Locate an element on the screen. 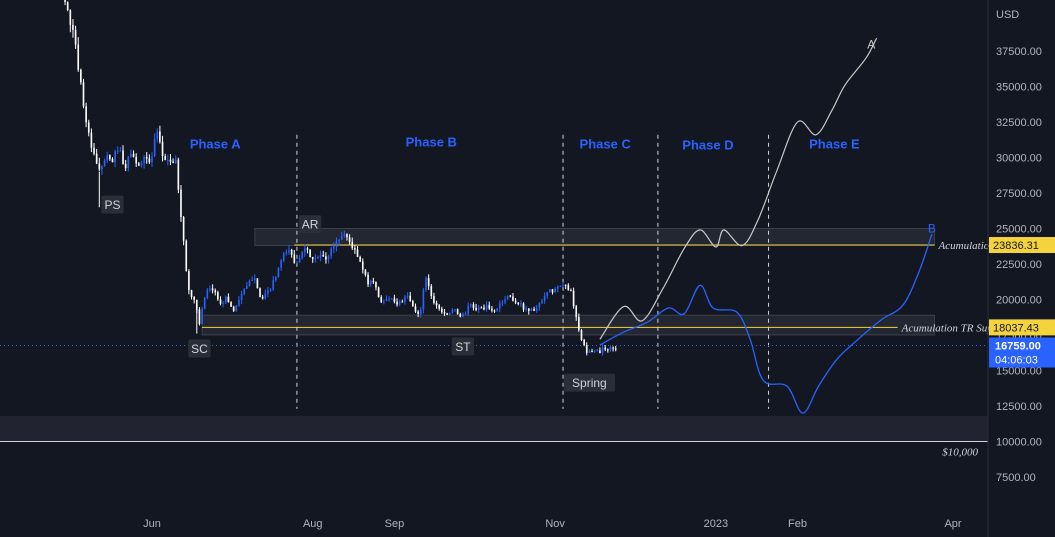 Image resolution: width=1055 pixels, height=537 pixels. y-tick-label: 35000.00 is located at coordinates (1019, 88).